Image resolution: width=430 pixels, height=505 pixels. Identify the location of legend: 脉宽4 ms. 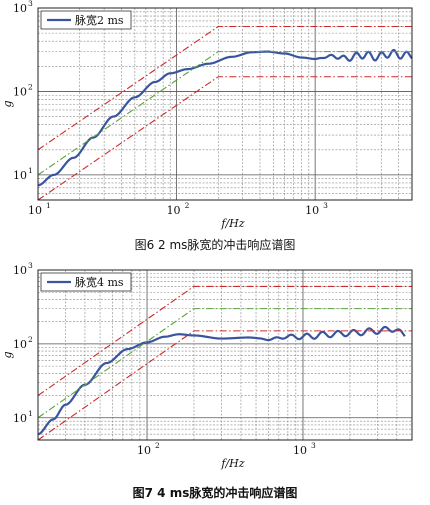
(86, 282).